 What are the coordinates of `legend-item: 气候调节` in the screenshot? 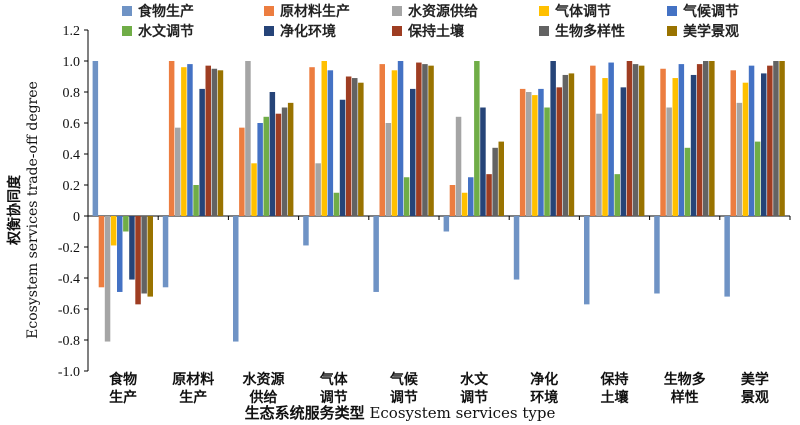 It's located at (703, 11).